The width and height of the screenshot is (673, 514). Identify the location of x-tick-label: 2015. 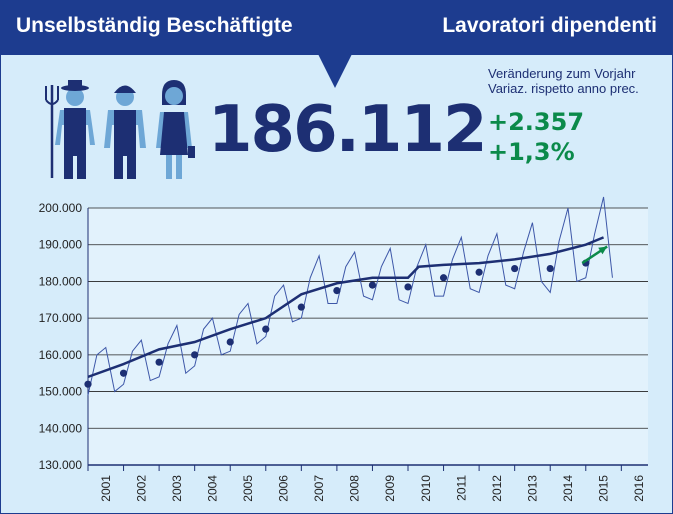
(604, 488).